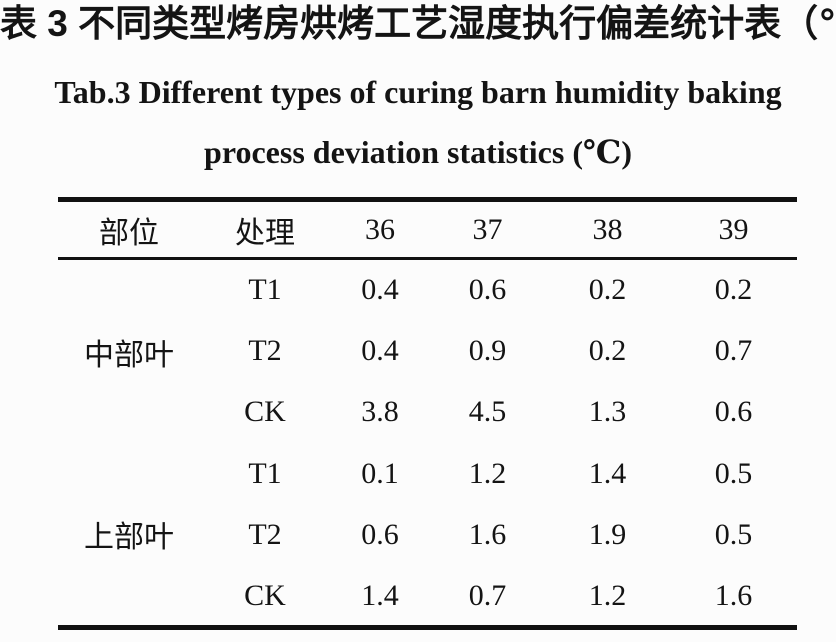  What do you see at coordinates (607, 535) in the screenshot?
I see `value-cell: 1.9` at bounding box center [607, 535].